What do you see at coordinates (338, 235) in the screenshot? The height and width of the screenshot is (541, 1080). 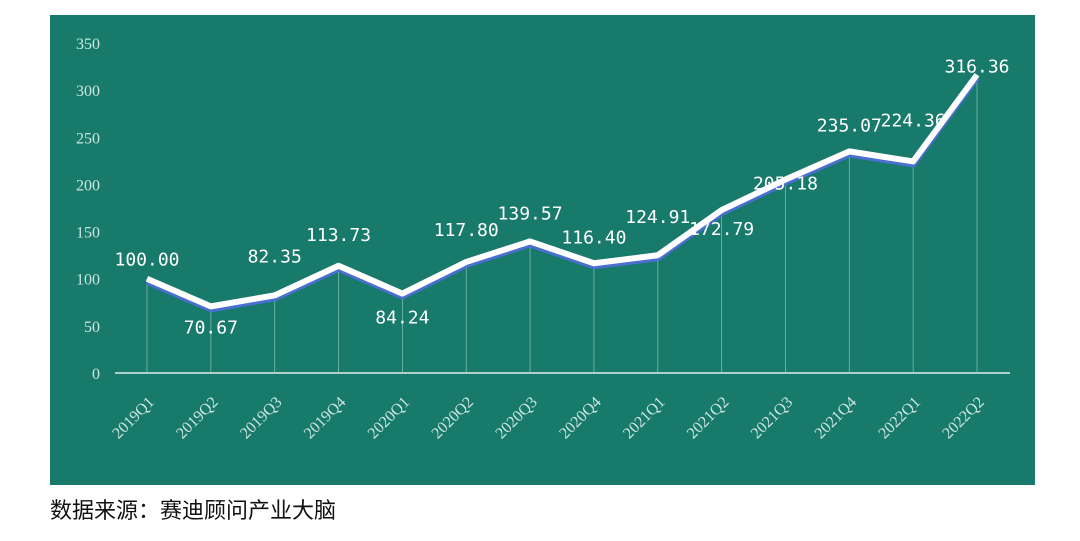 I see `value-label: 113.73` at bounding box center [338, 235].